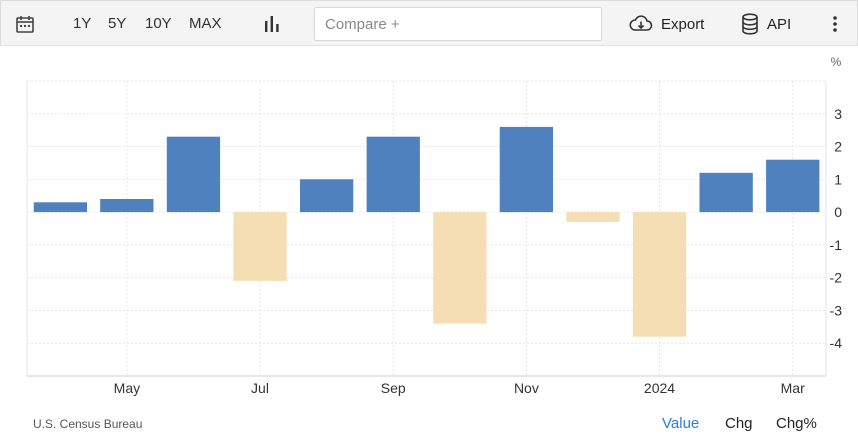 The image size is (858, 447). Describe the element at coordinates (836, 278) in the screenshot. I see `y-tick-label: -2` at that location.